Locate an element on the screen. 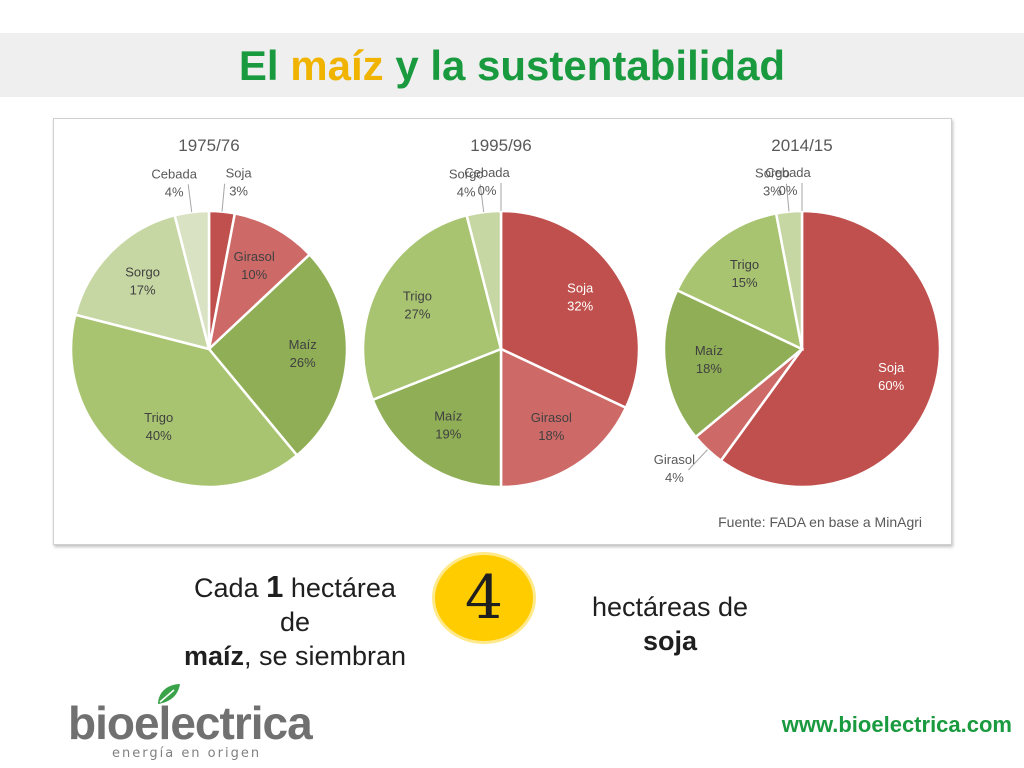 The width and height of the screenshot is (1024, 768). phrase-hectareas-de: hectáreas de is located at coordinates (670, 607).